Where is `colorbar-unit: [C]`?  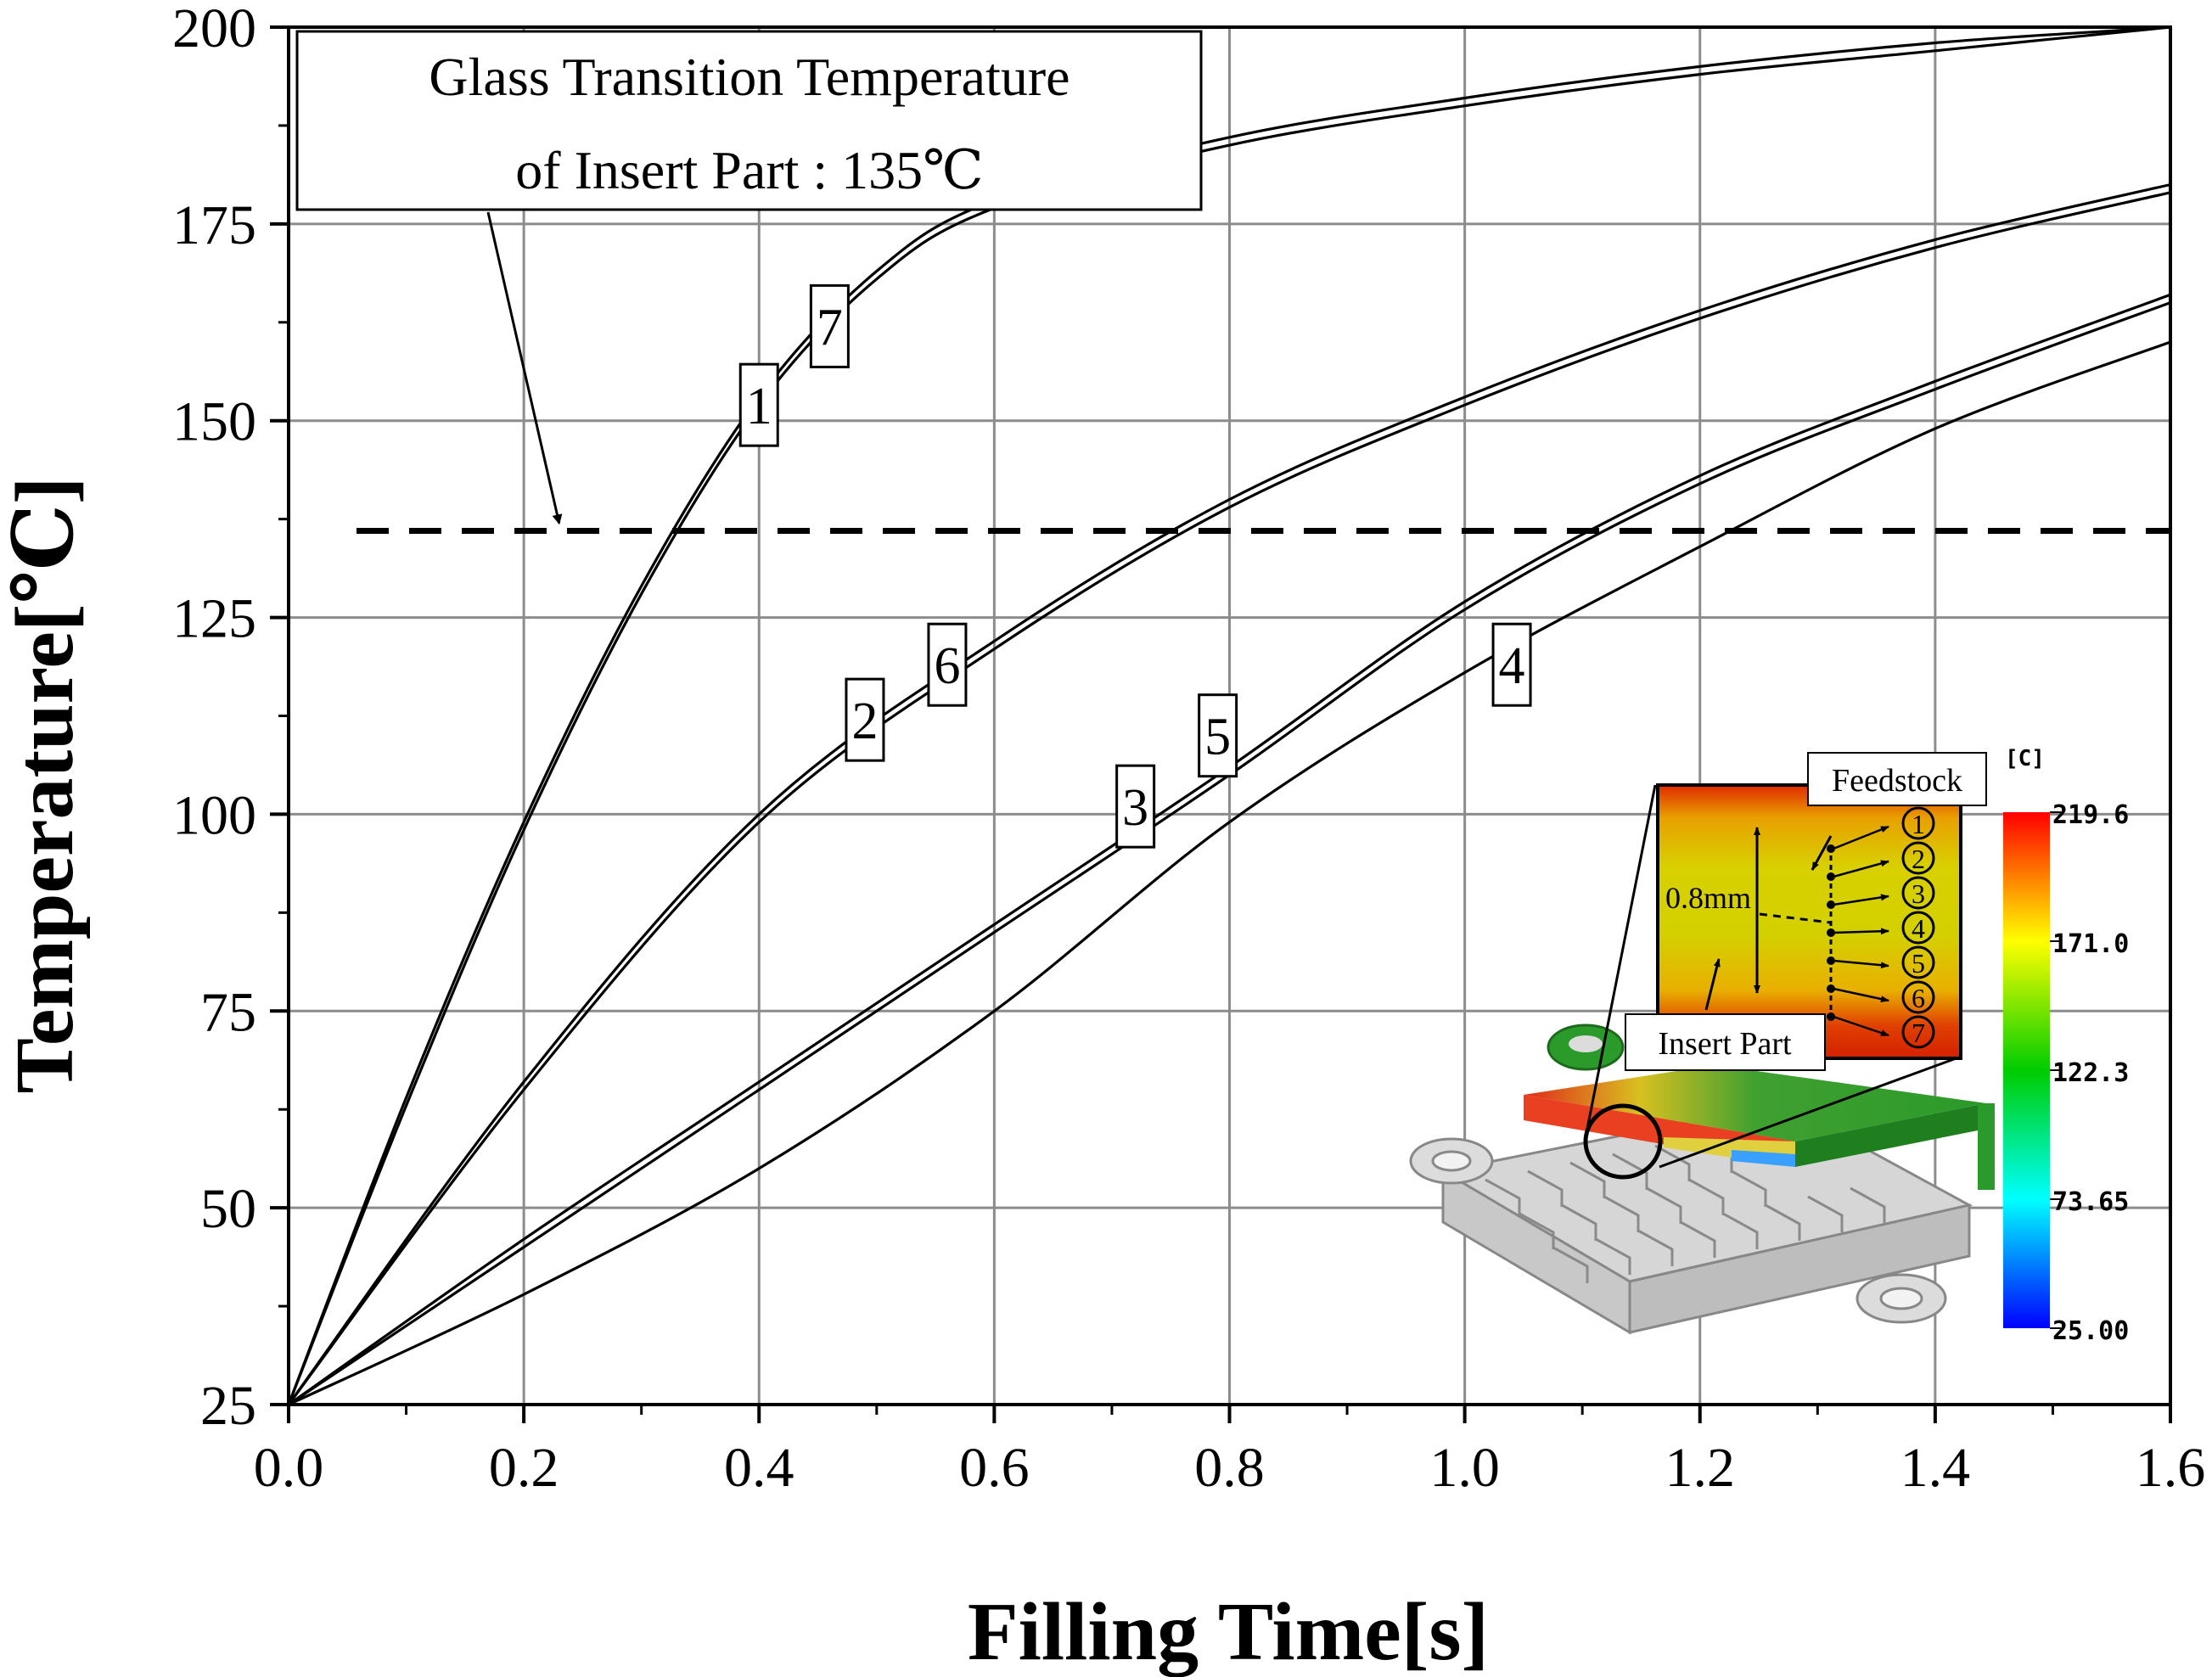 colorbar-unit: [C] is located at coordinates (2025, 759).